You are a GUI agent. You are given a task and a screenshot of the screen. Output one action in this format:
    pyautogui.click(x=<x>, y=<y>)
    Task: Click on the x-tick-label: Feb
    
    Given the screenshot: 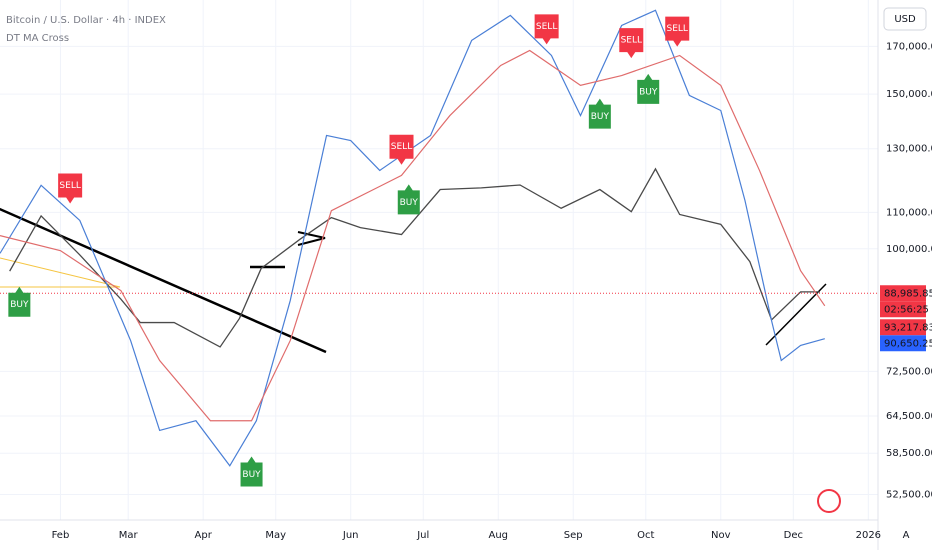 What is the action you would take?
    pyautogui.click(x=61, y=535)
    